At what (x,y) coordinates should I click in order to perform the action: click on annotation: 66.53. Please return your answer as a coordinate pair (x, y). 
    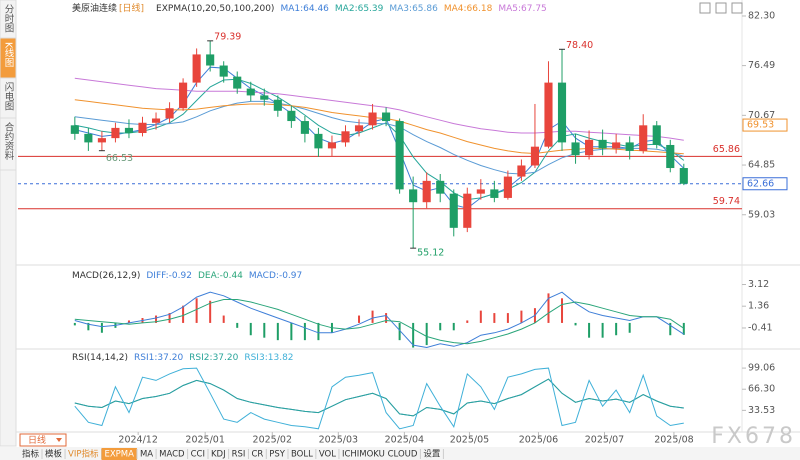
    Looking at the image, I should click on (119, 158).